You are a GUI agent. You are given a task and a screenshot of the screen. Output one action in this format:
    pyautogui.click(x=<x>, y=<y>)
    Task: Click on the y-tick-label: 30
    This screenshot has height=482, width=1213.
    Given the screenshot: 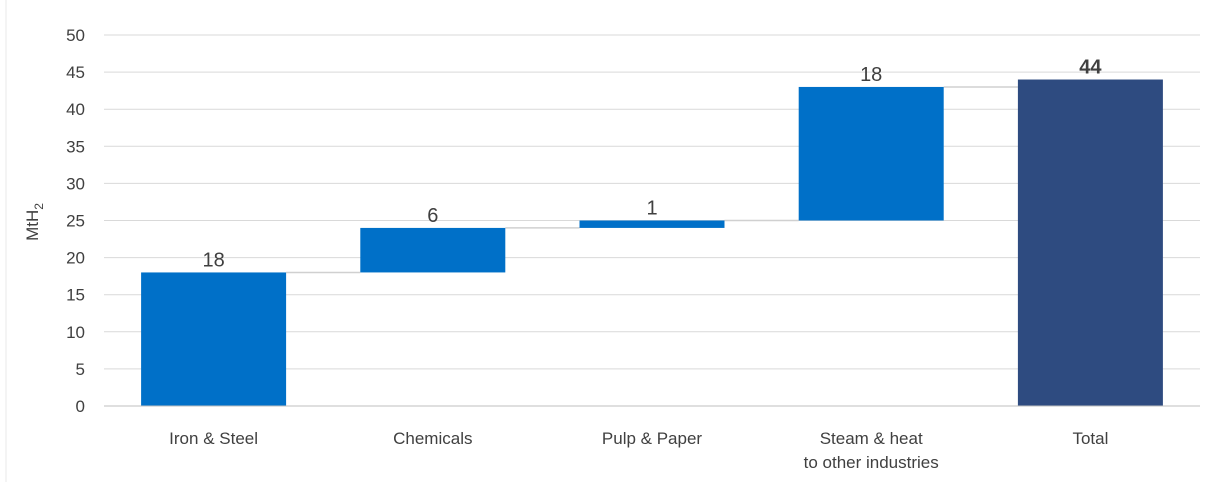 What is the action you would take?
    pyautogui.click(x=75, y=183)
    